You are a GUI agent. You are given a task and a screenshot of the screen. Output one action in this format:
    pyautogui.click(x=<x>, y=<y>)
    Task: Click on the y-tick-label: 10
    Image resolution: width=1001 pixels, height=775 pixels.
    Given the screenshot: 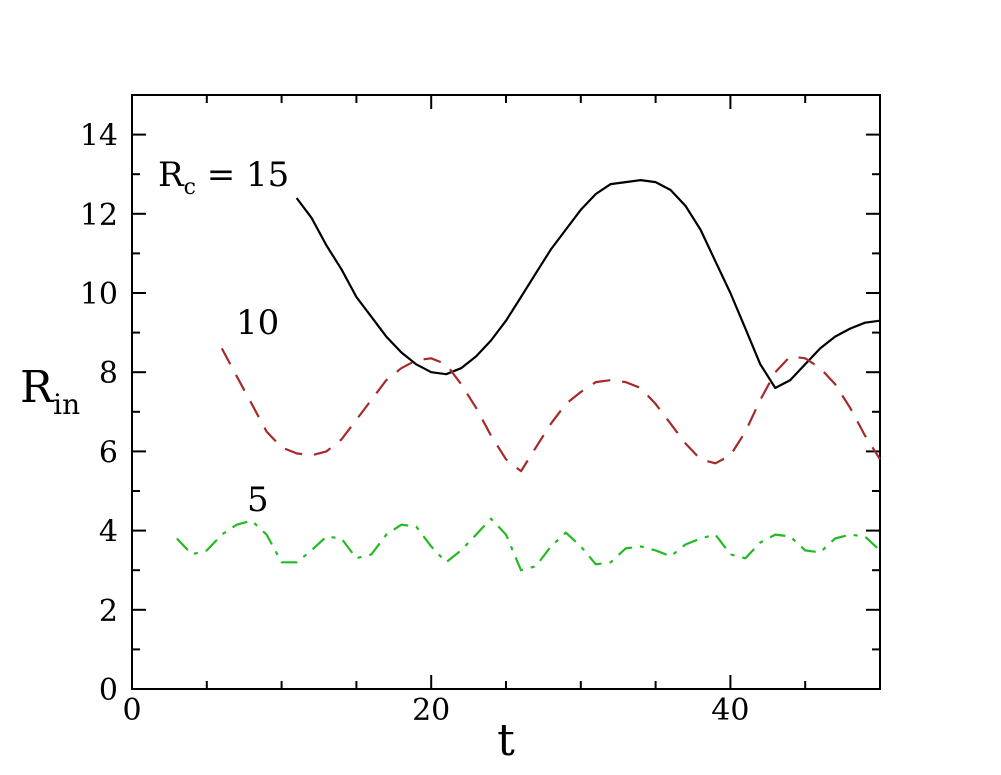 What is the action you would take?
    pyautogui.click(x=99, y=294)
    